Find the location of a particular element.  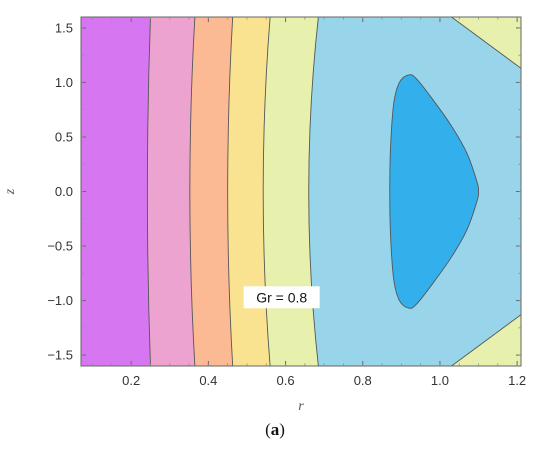

y-tick-label: 1.0 is located at coordinates (64, 82).